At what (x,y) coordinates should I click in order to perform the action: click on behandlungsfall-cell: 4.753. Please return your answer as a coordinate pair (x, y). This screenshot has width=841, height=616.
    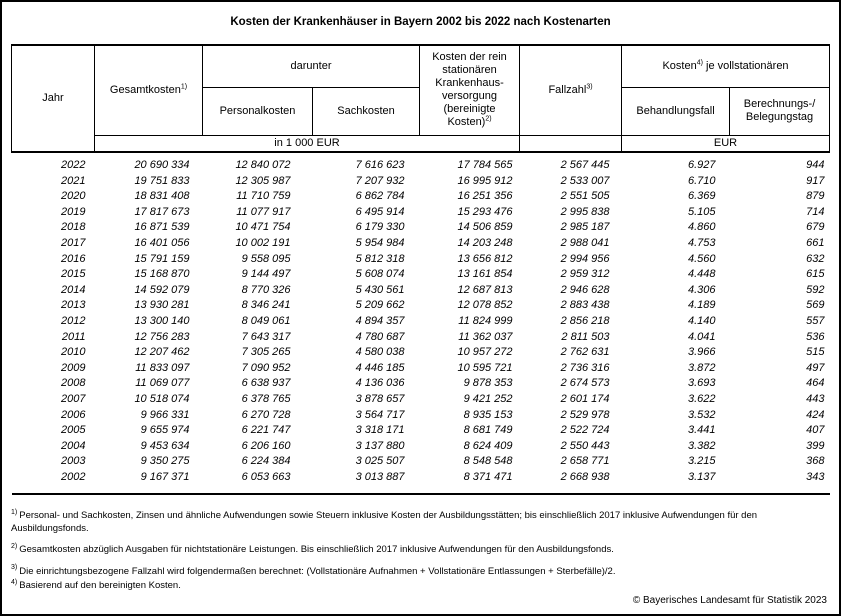
    Looking at the image, I should click on (701, 242).